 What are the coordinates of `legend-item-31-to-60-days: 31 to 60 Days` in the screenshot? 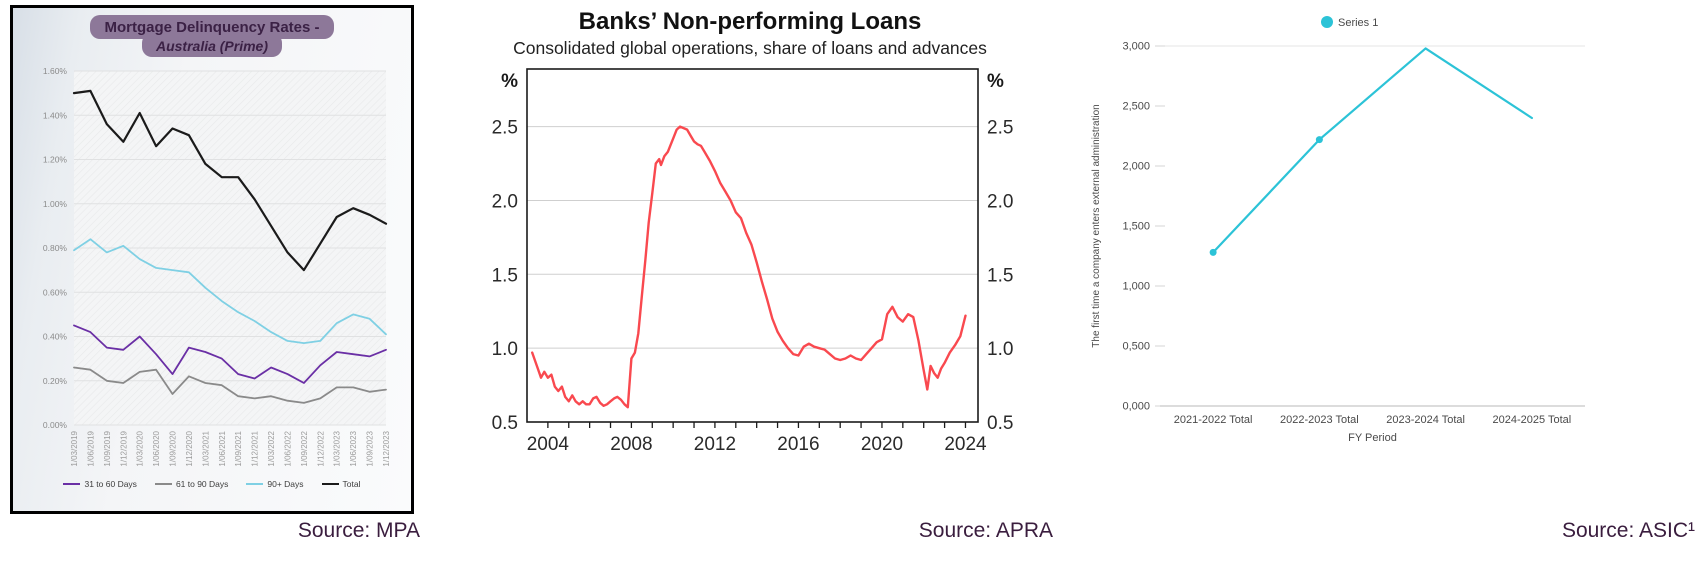 It's located at (100, 484).